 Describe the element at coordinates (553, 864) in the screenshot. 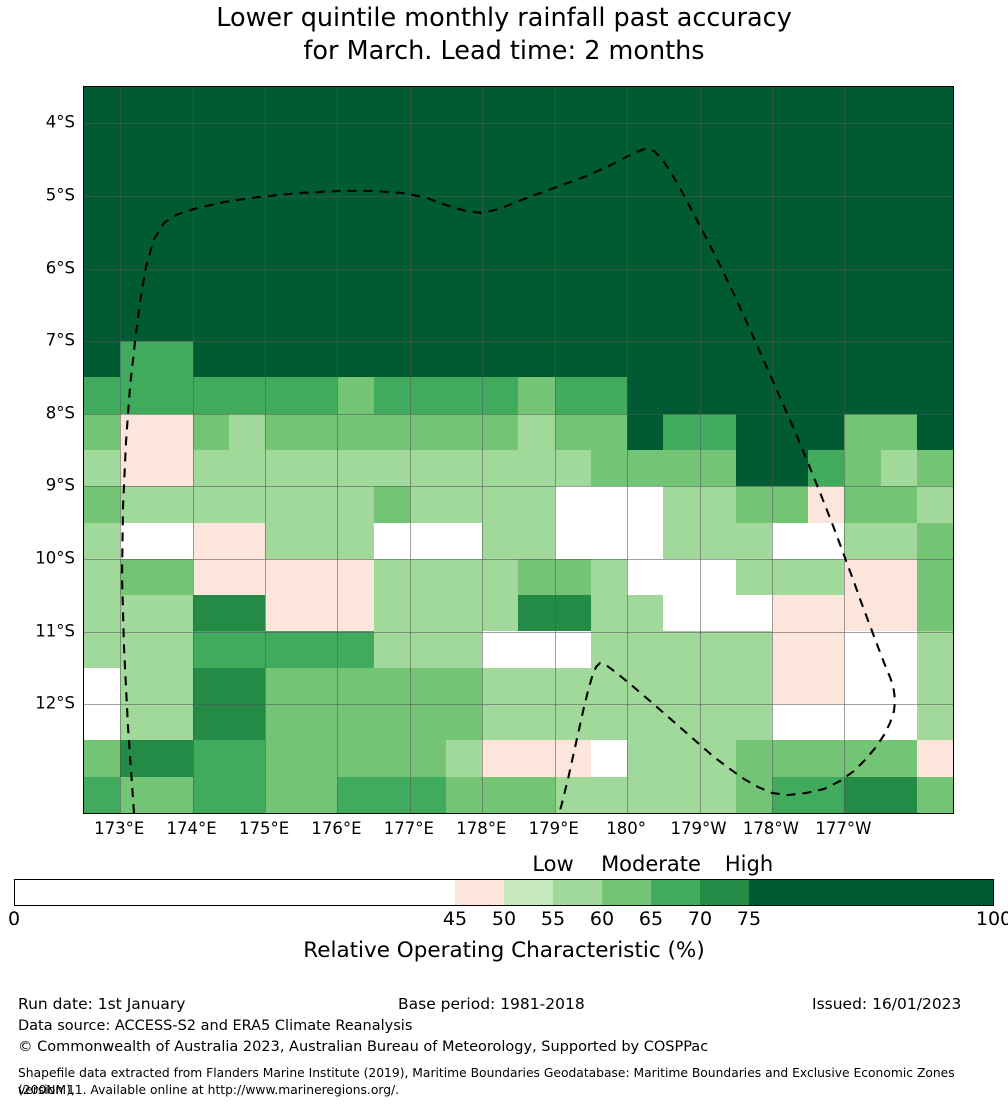

I see `colorbar-category-low: Low` at that location.